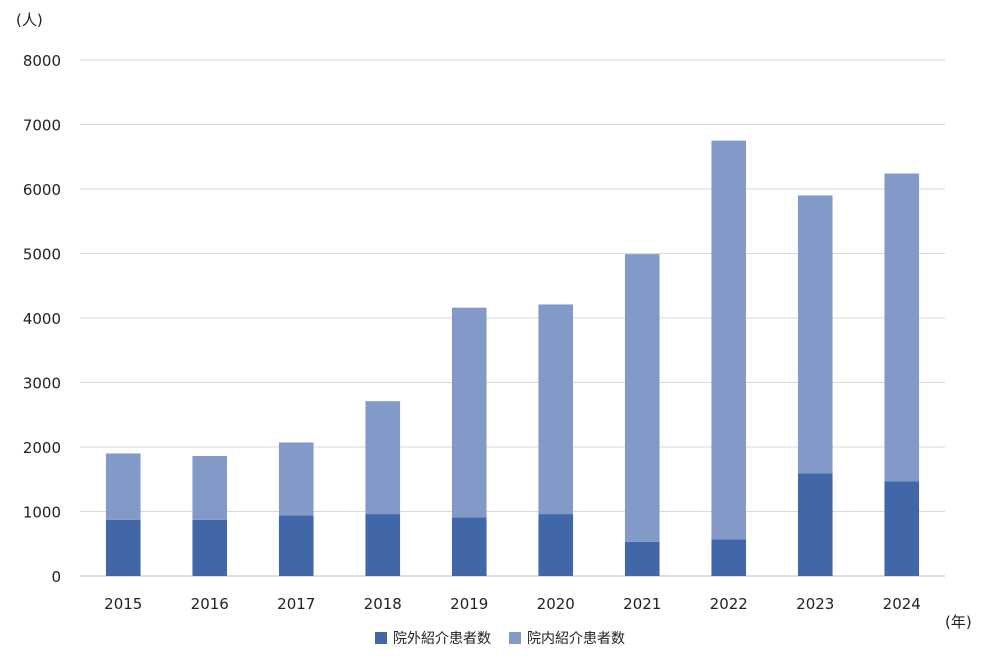  Describe the element at coordinates (29, 20) in the screenshot. I see `y-axis-unit-label: (人)` at that location.